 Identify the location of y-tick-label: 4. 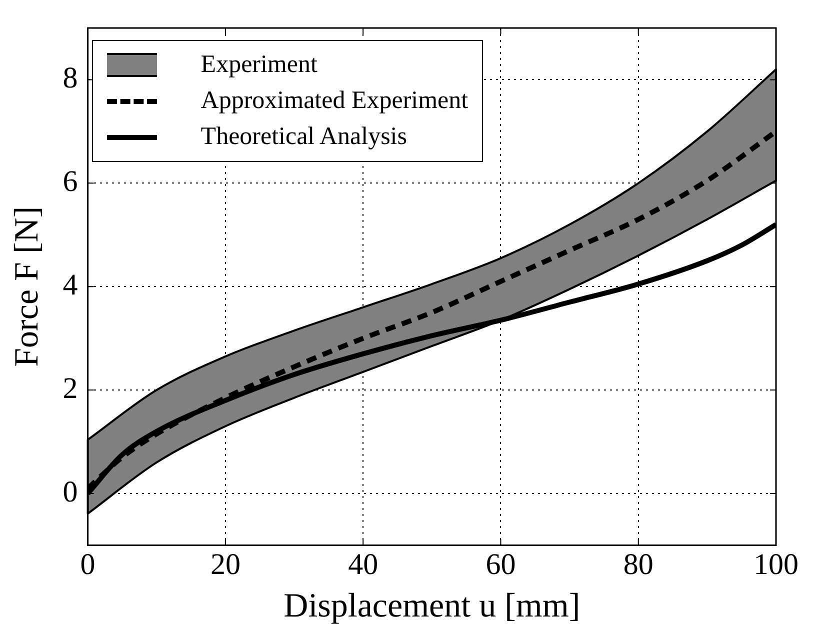
(70, 285).